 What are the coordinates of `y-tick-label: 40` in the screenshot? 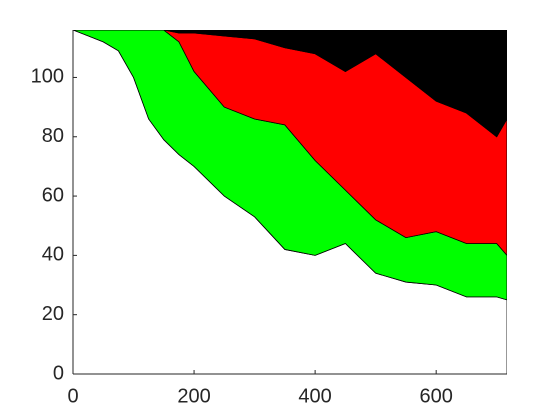 It's located at (53, 255).